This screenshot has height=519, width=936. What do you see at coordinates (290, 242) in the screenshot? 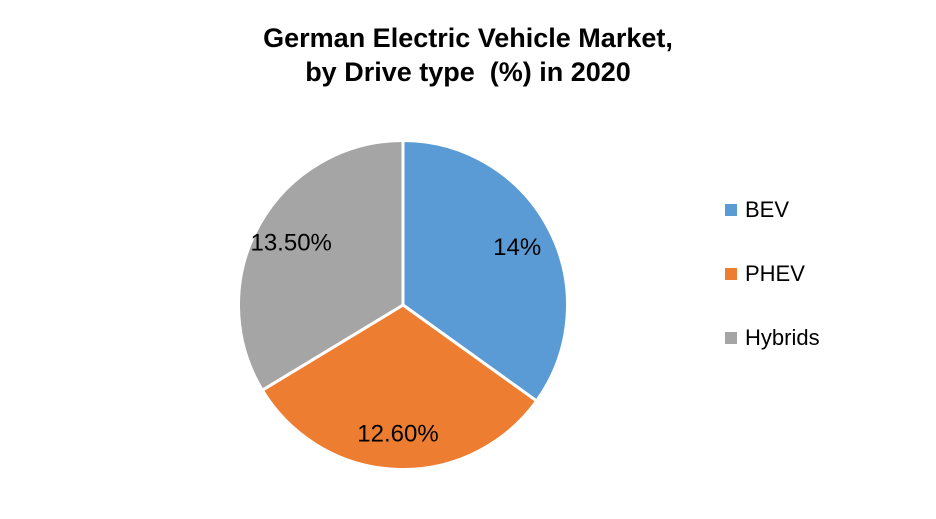
I see `data-label-hybrids: 13.50%` at bounding box center [290, 242].